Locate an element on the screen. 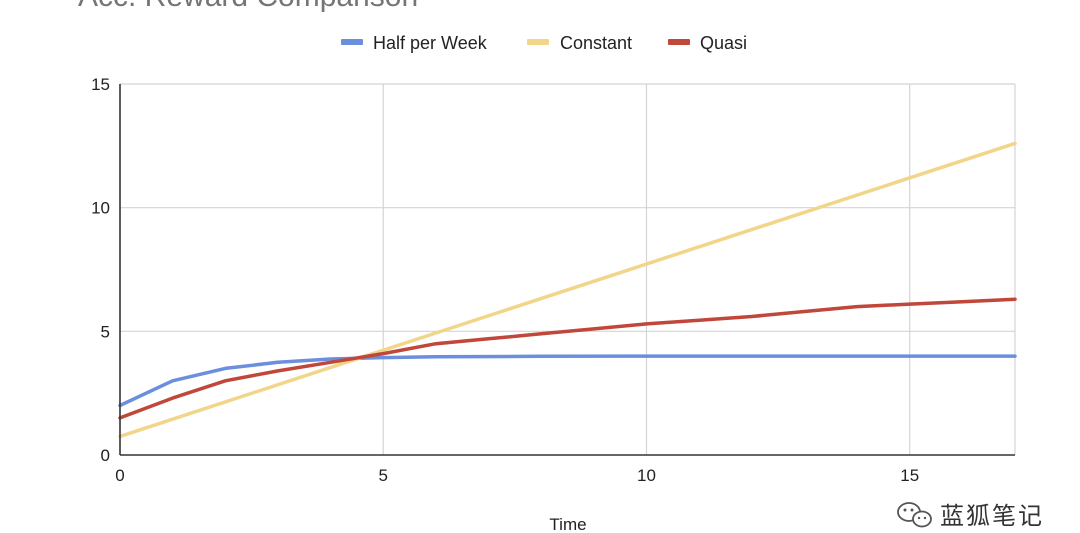 The image size is (1080, 533). legend-swatch-quasi is located at coordinates (679, 42).